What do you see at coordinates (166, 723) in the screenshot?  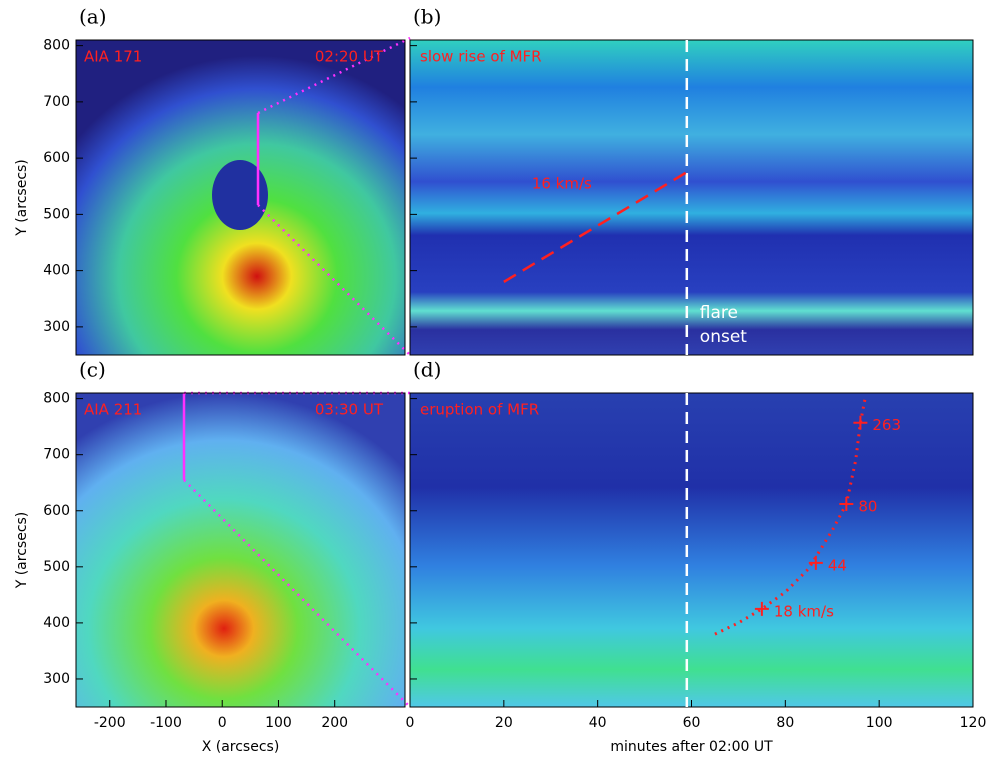 I see `x-tick-label: -100` at bounding box center [166, 723].